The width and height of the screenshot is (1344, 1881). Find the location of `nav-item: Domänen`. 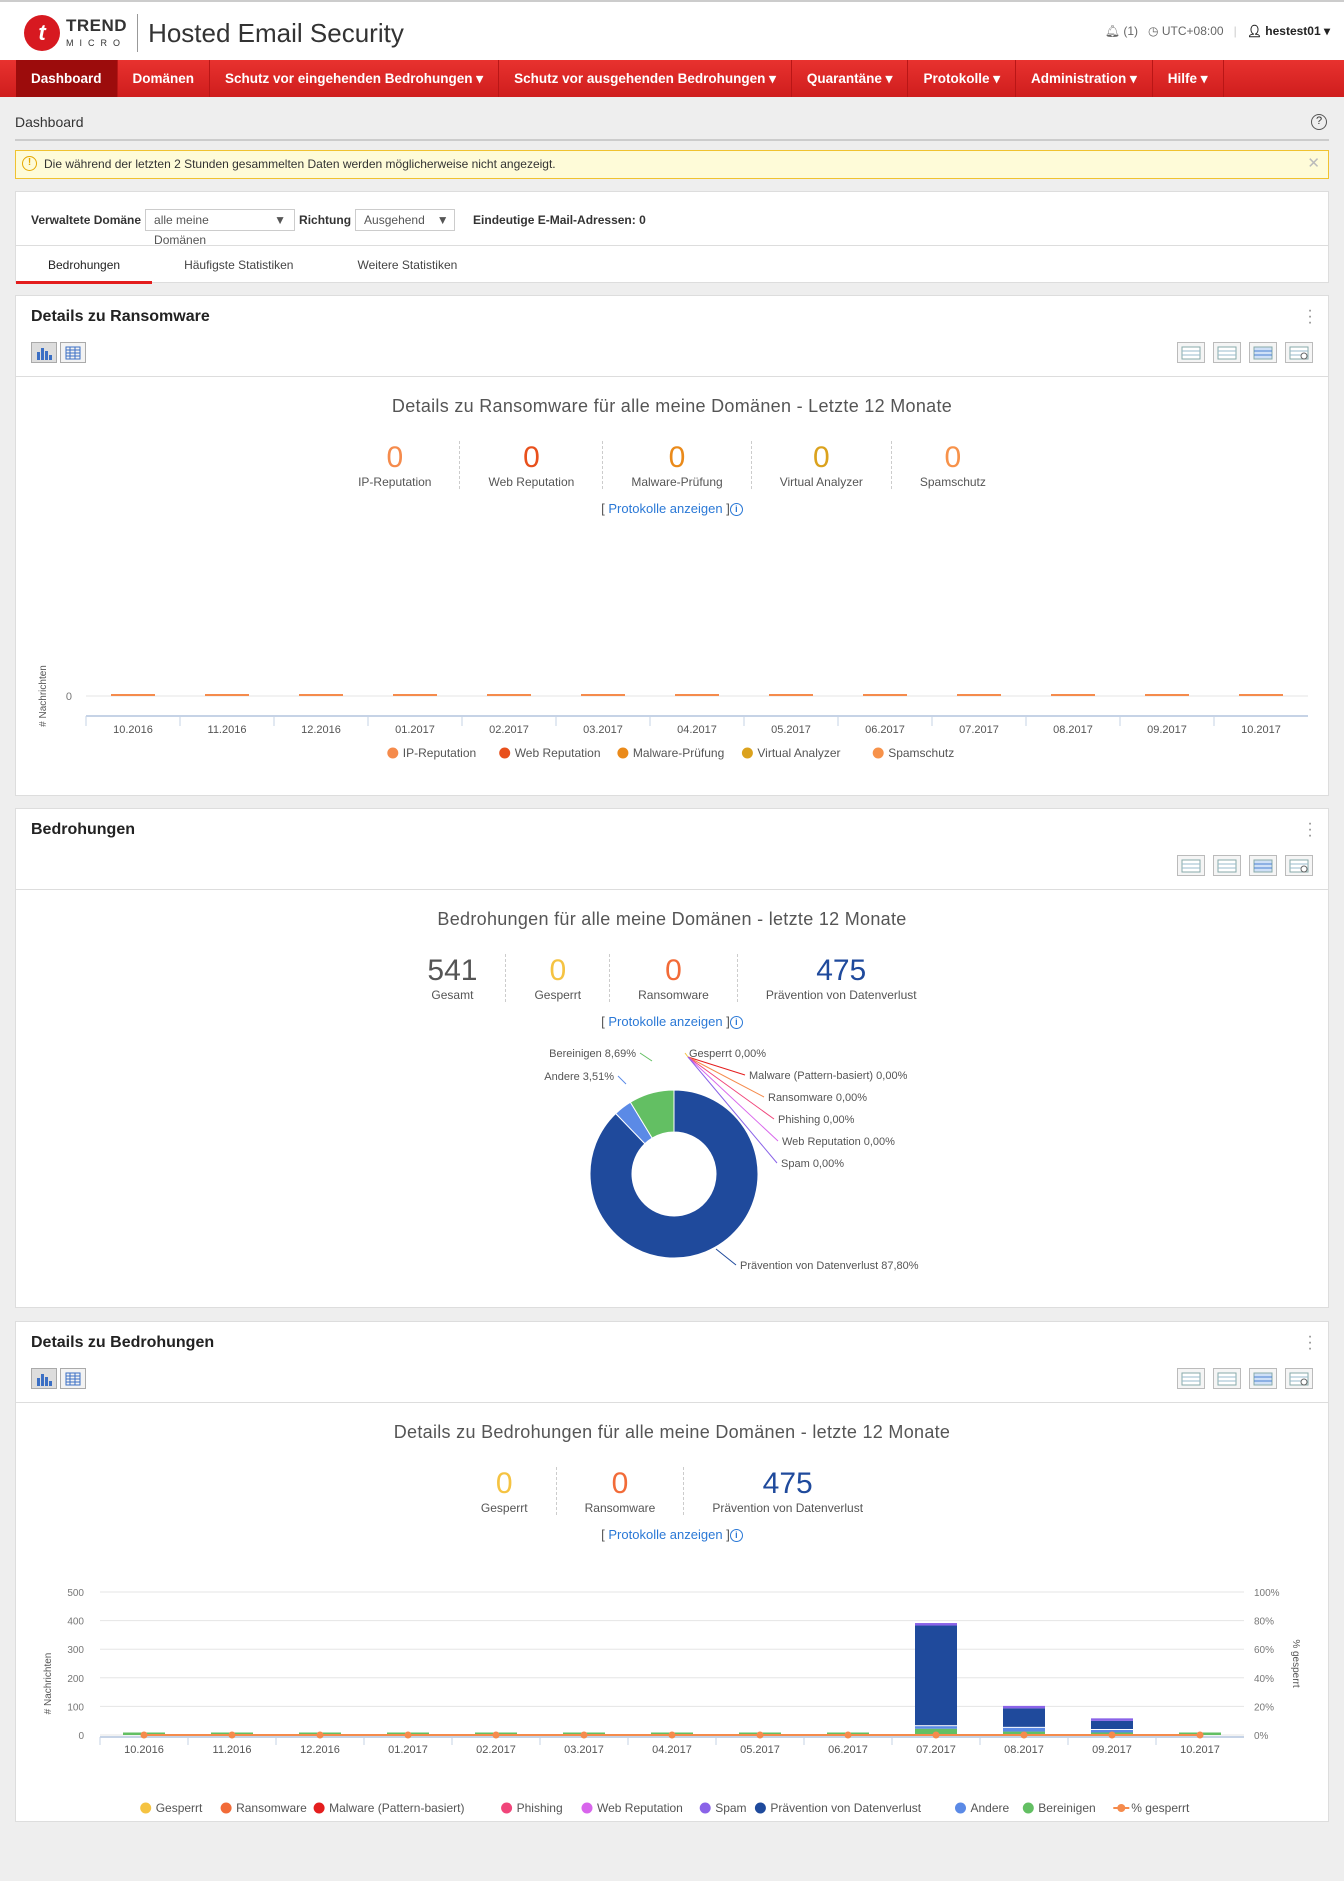

nav-item: Domänen is located at coordinates (164, 78).